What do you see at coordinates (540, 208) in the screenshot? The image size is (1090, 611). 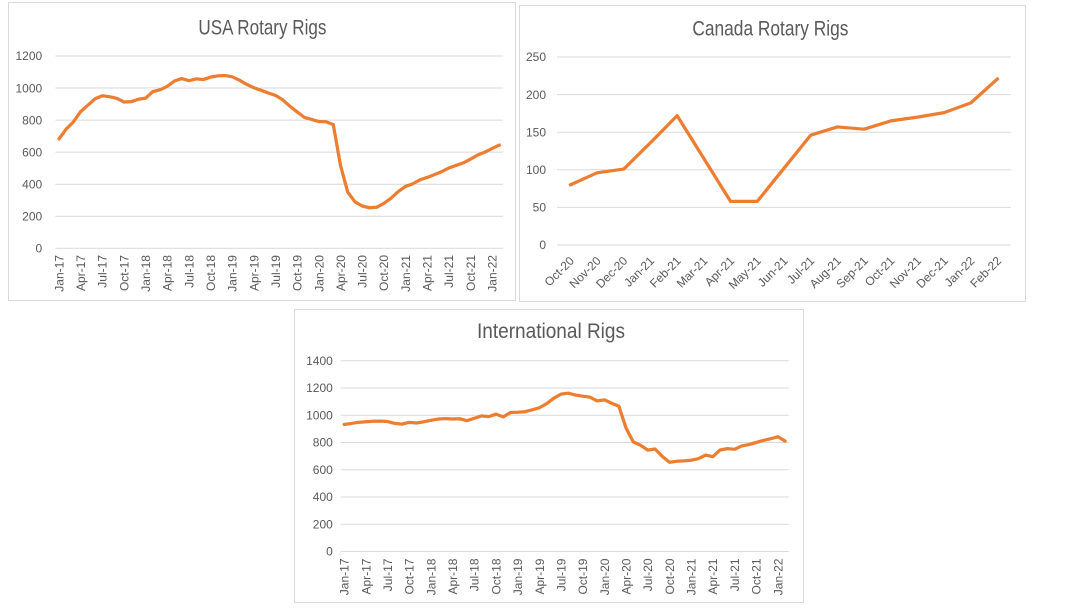 I see `svg-text: 50` at bounding box center [540, 208].